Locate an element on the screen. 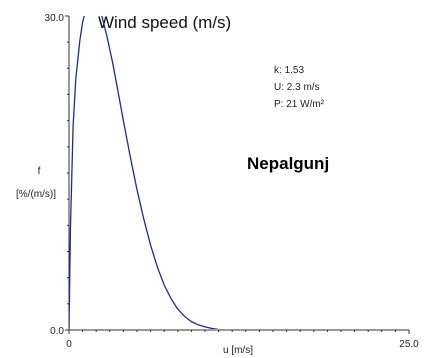 This screenshot has width=424, height=358. y-tick-label-top: 30.0 is located at coordinates (55, 18).